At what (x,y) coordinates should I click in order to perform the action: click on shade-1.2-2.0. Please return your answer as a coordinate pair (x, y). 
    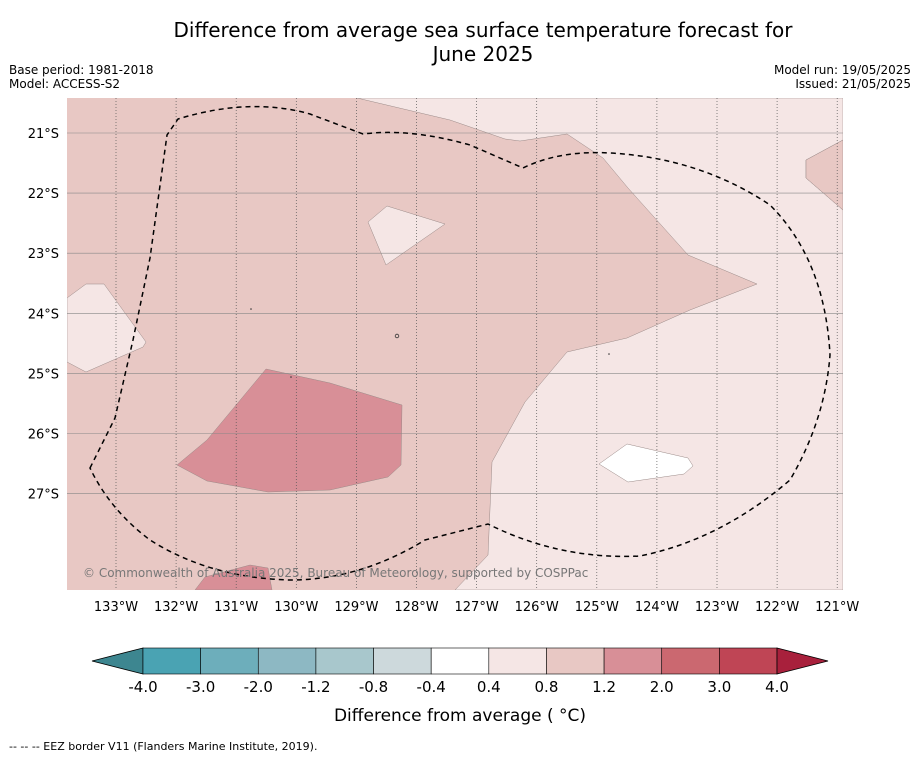
    Looking at the image, I should click on (289, 430).